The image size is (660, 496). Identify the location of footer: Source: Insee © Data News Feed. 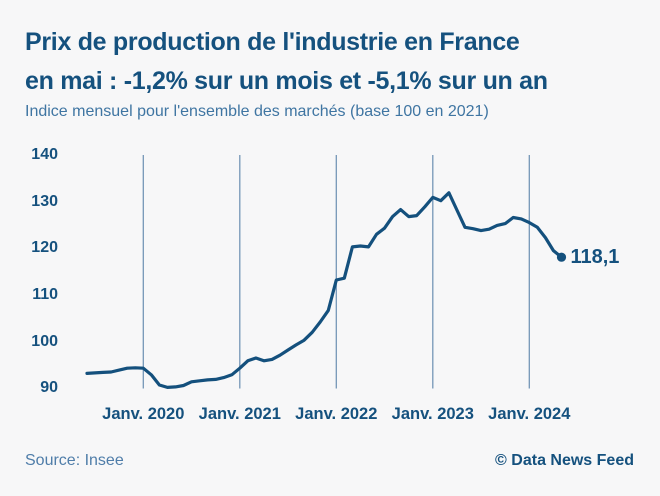
(329, 461).